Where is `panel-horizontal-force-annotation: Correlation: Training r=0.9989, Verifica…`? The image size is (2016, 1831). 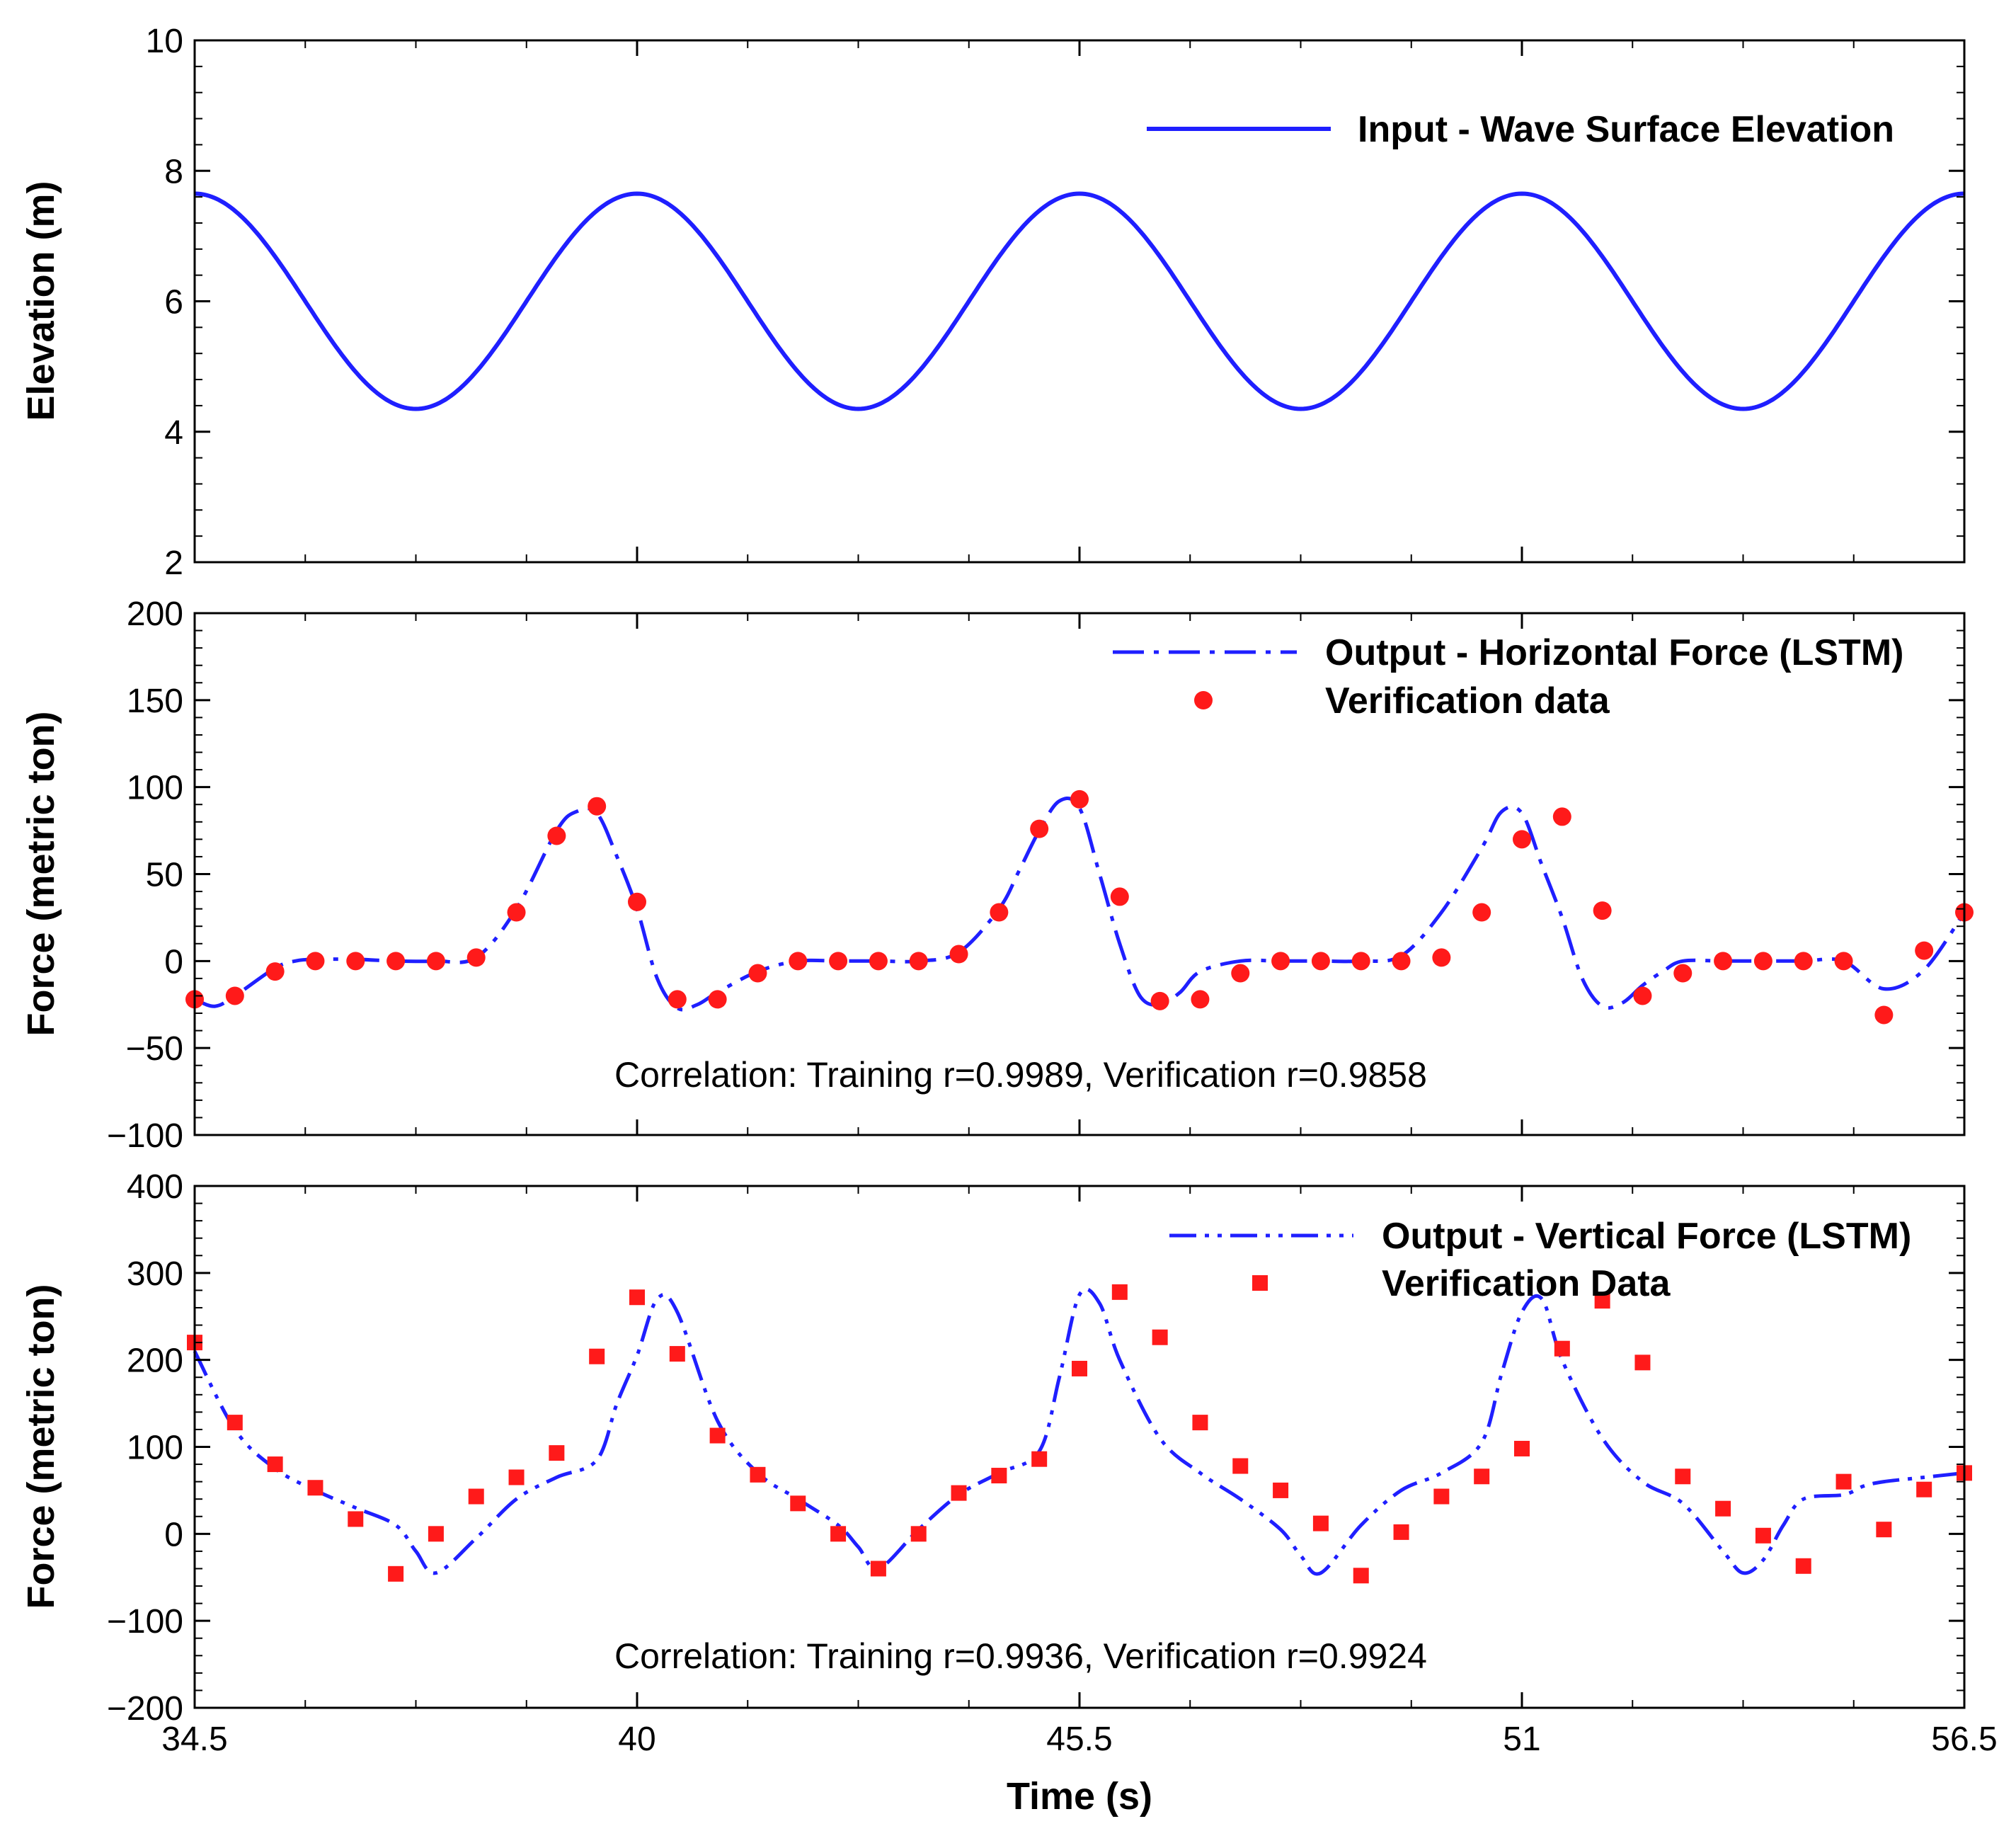
panel-horizontal-force-annotation: Correlation: Training r=0.9989, Verifica… is located at coordinates (1021, 1075).